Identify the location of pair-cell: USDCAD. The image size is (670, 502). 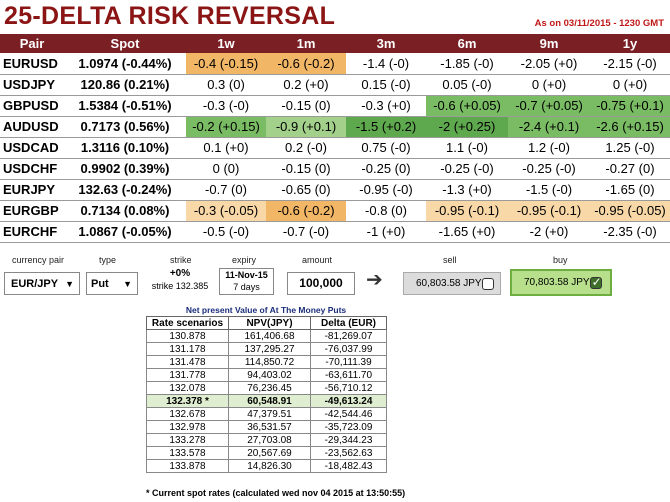
(32, 148).